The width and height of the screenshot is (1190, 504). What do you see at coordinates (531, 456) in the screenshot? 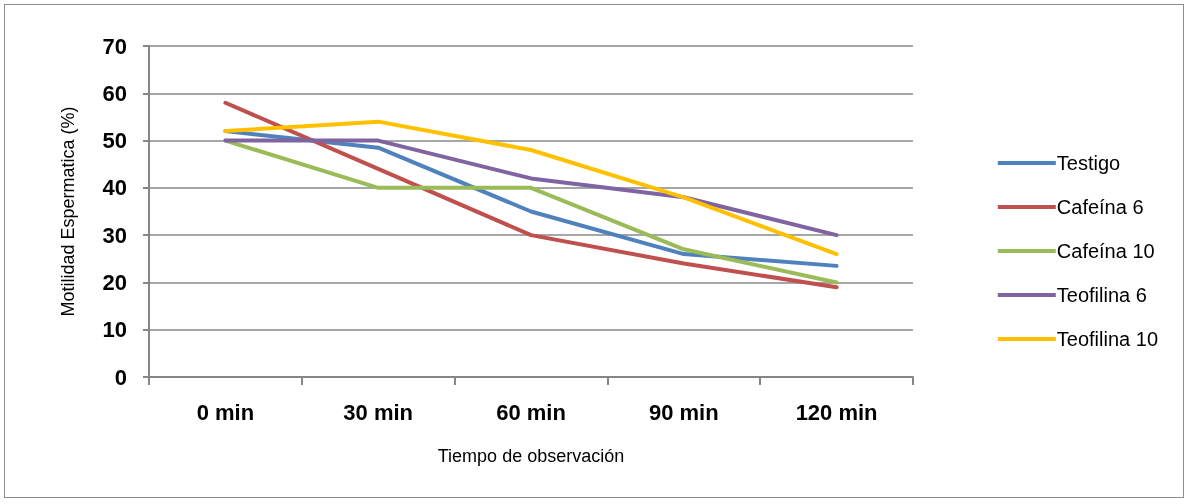
I see `x-axis-title: Tiempo de observación` at bounding box center [531, 456].